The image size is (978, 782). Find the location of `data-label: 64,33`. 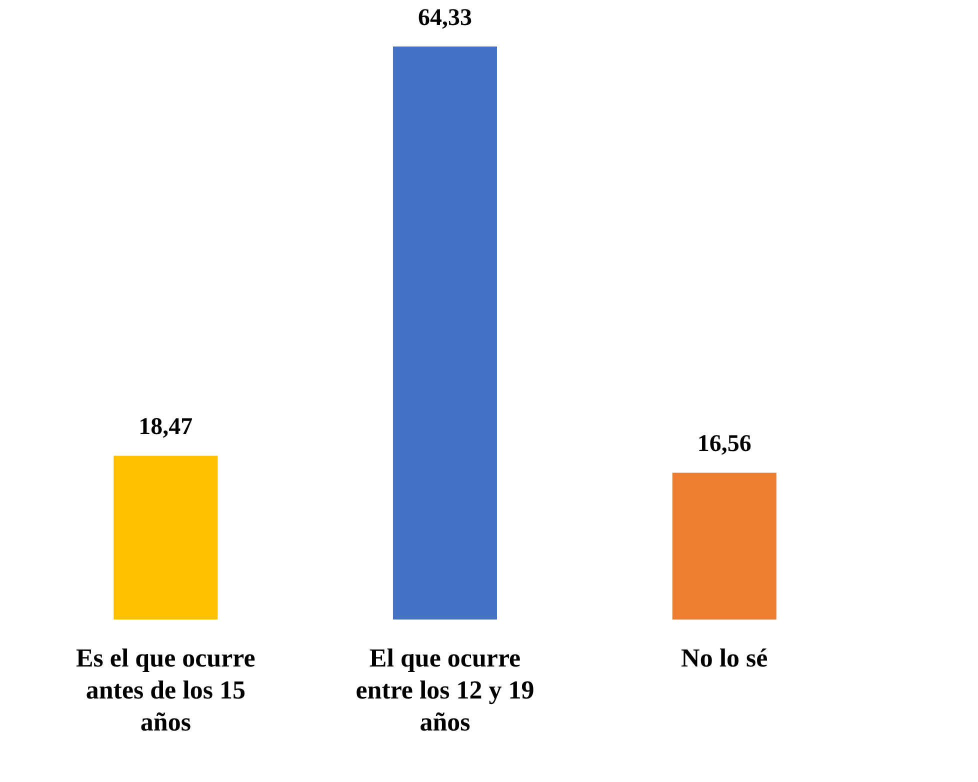

data-label: 64,33 is located at coordinates (445, 17).